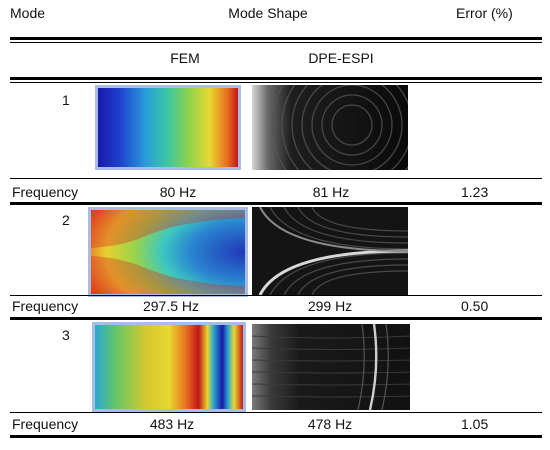 The image size is (550, 450). What do you see at coordinates (66, 220) in the screenshot?
I see `mode-number: 2` at bounding box center [66, 220].